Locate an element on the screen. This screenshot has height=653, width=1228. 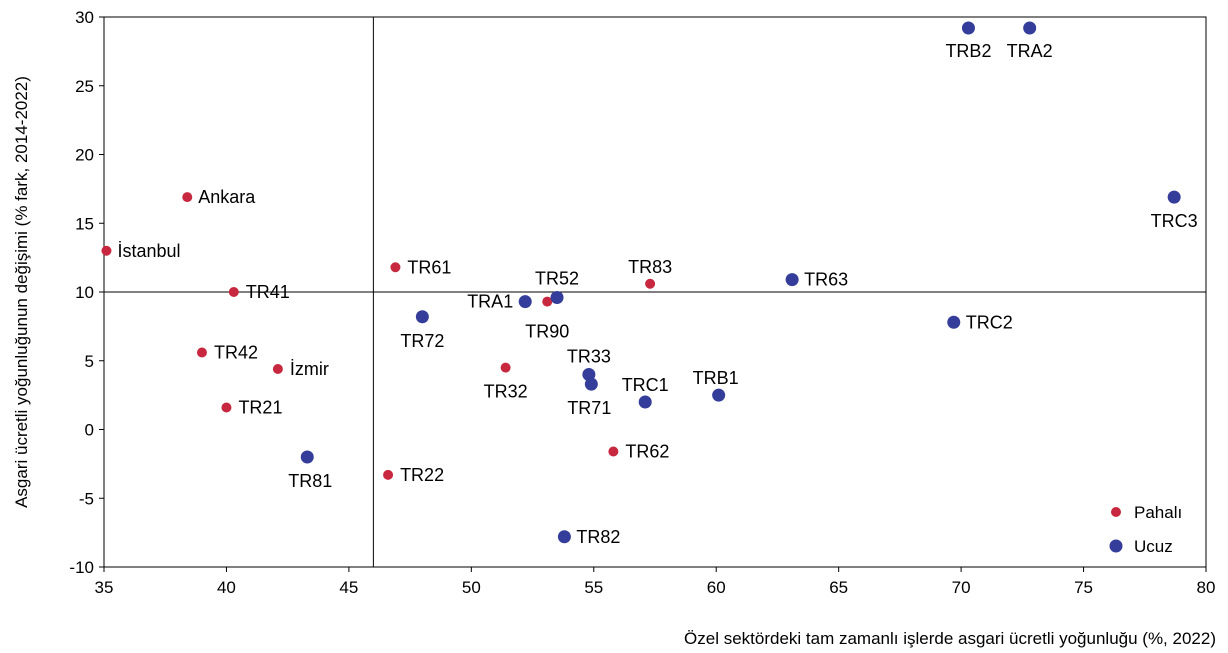
point-label: TRC3 is located at coordinates (1174, 221).